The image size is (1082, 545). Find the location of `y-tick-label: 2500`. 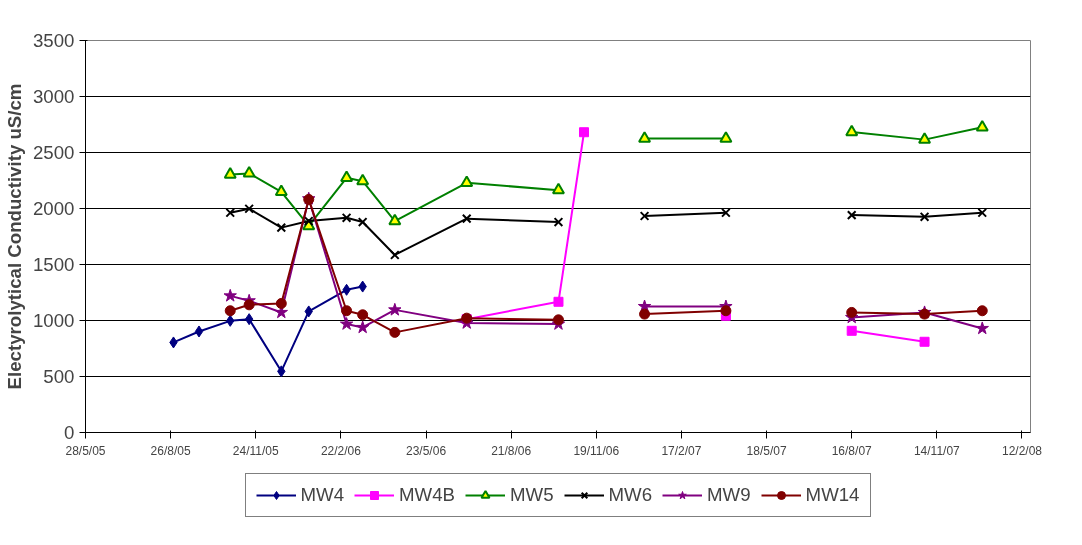

y-tick-label: 2500 is located at coordinates (54, 152).